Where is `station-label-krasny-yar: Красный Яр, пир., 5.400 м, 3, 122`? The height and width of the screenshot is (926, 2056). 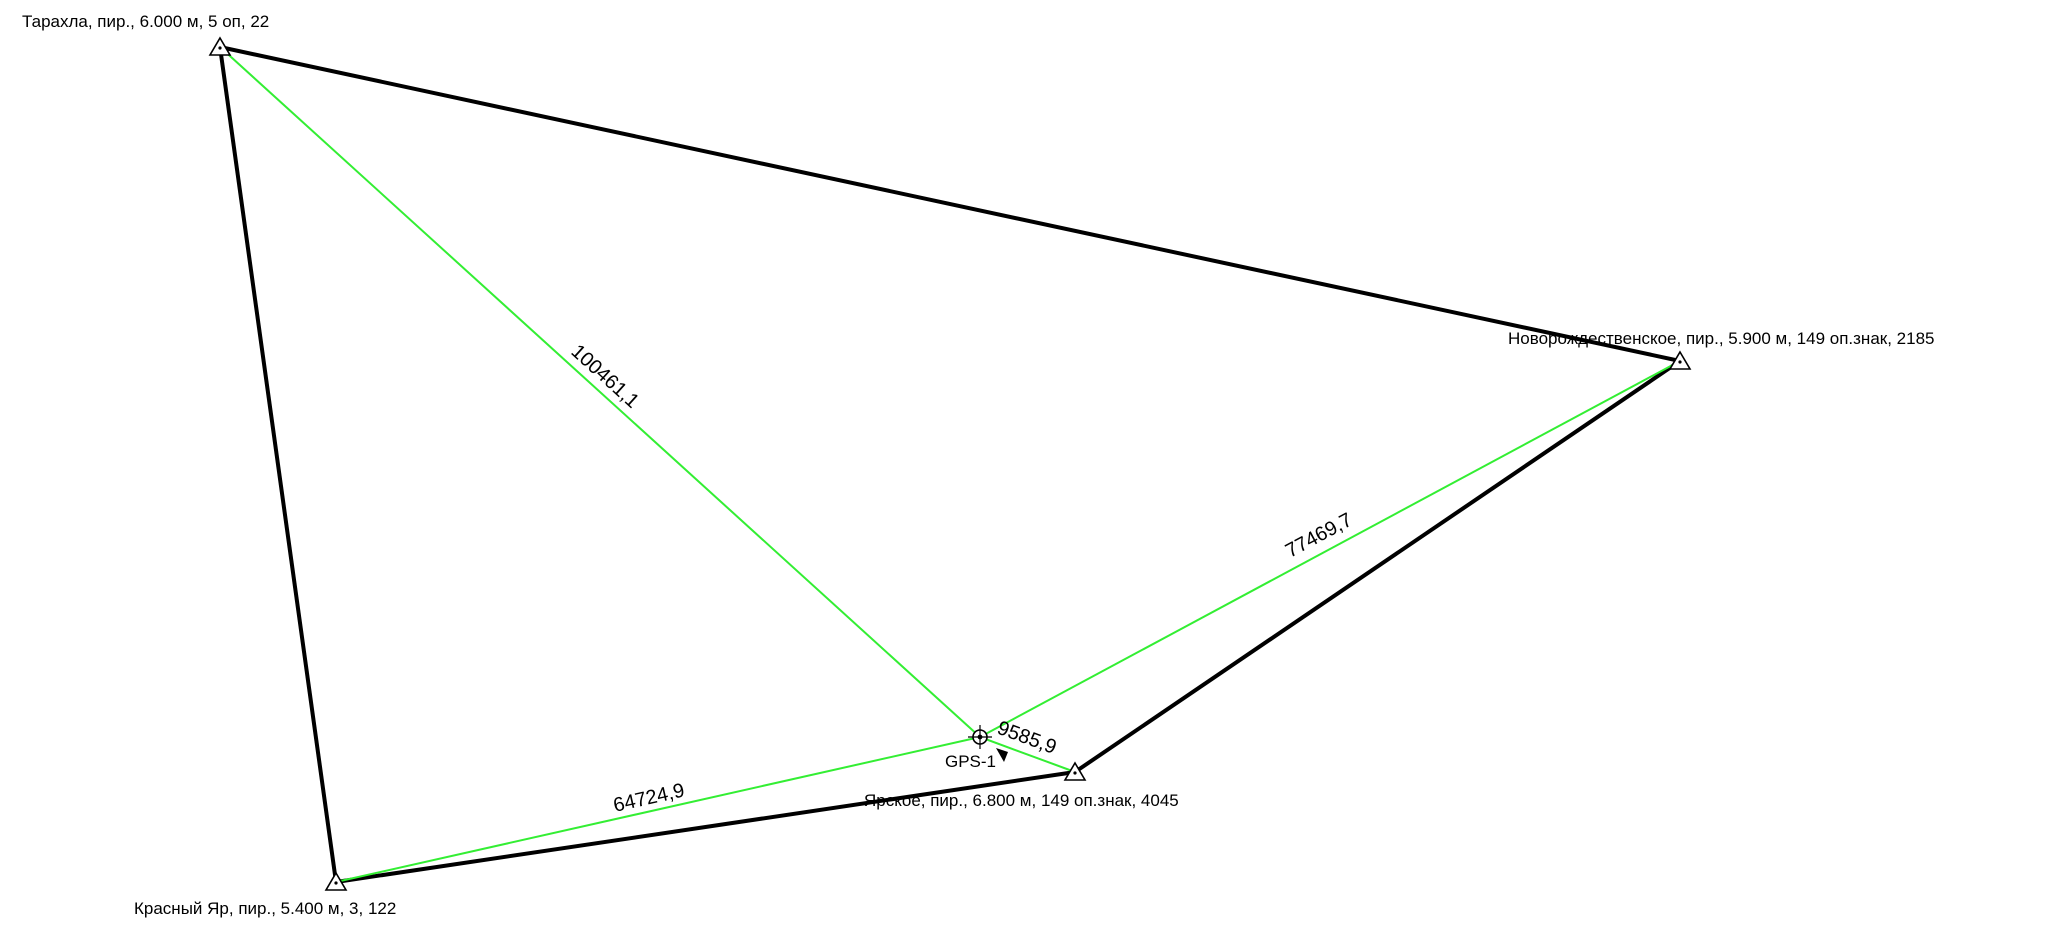 station-label-krasny-yar: Красный Яр, пир., 5.400 м, 3, 122 is located at coordinates (265, 908).